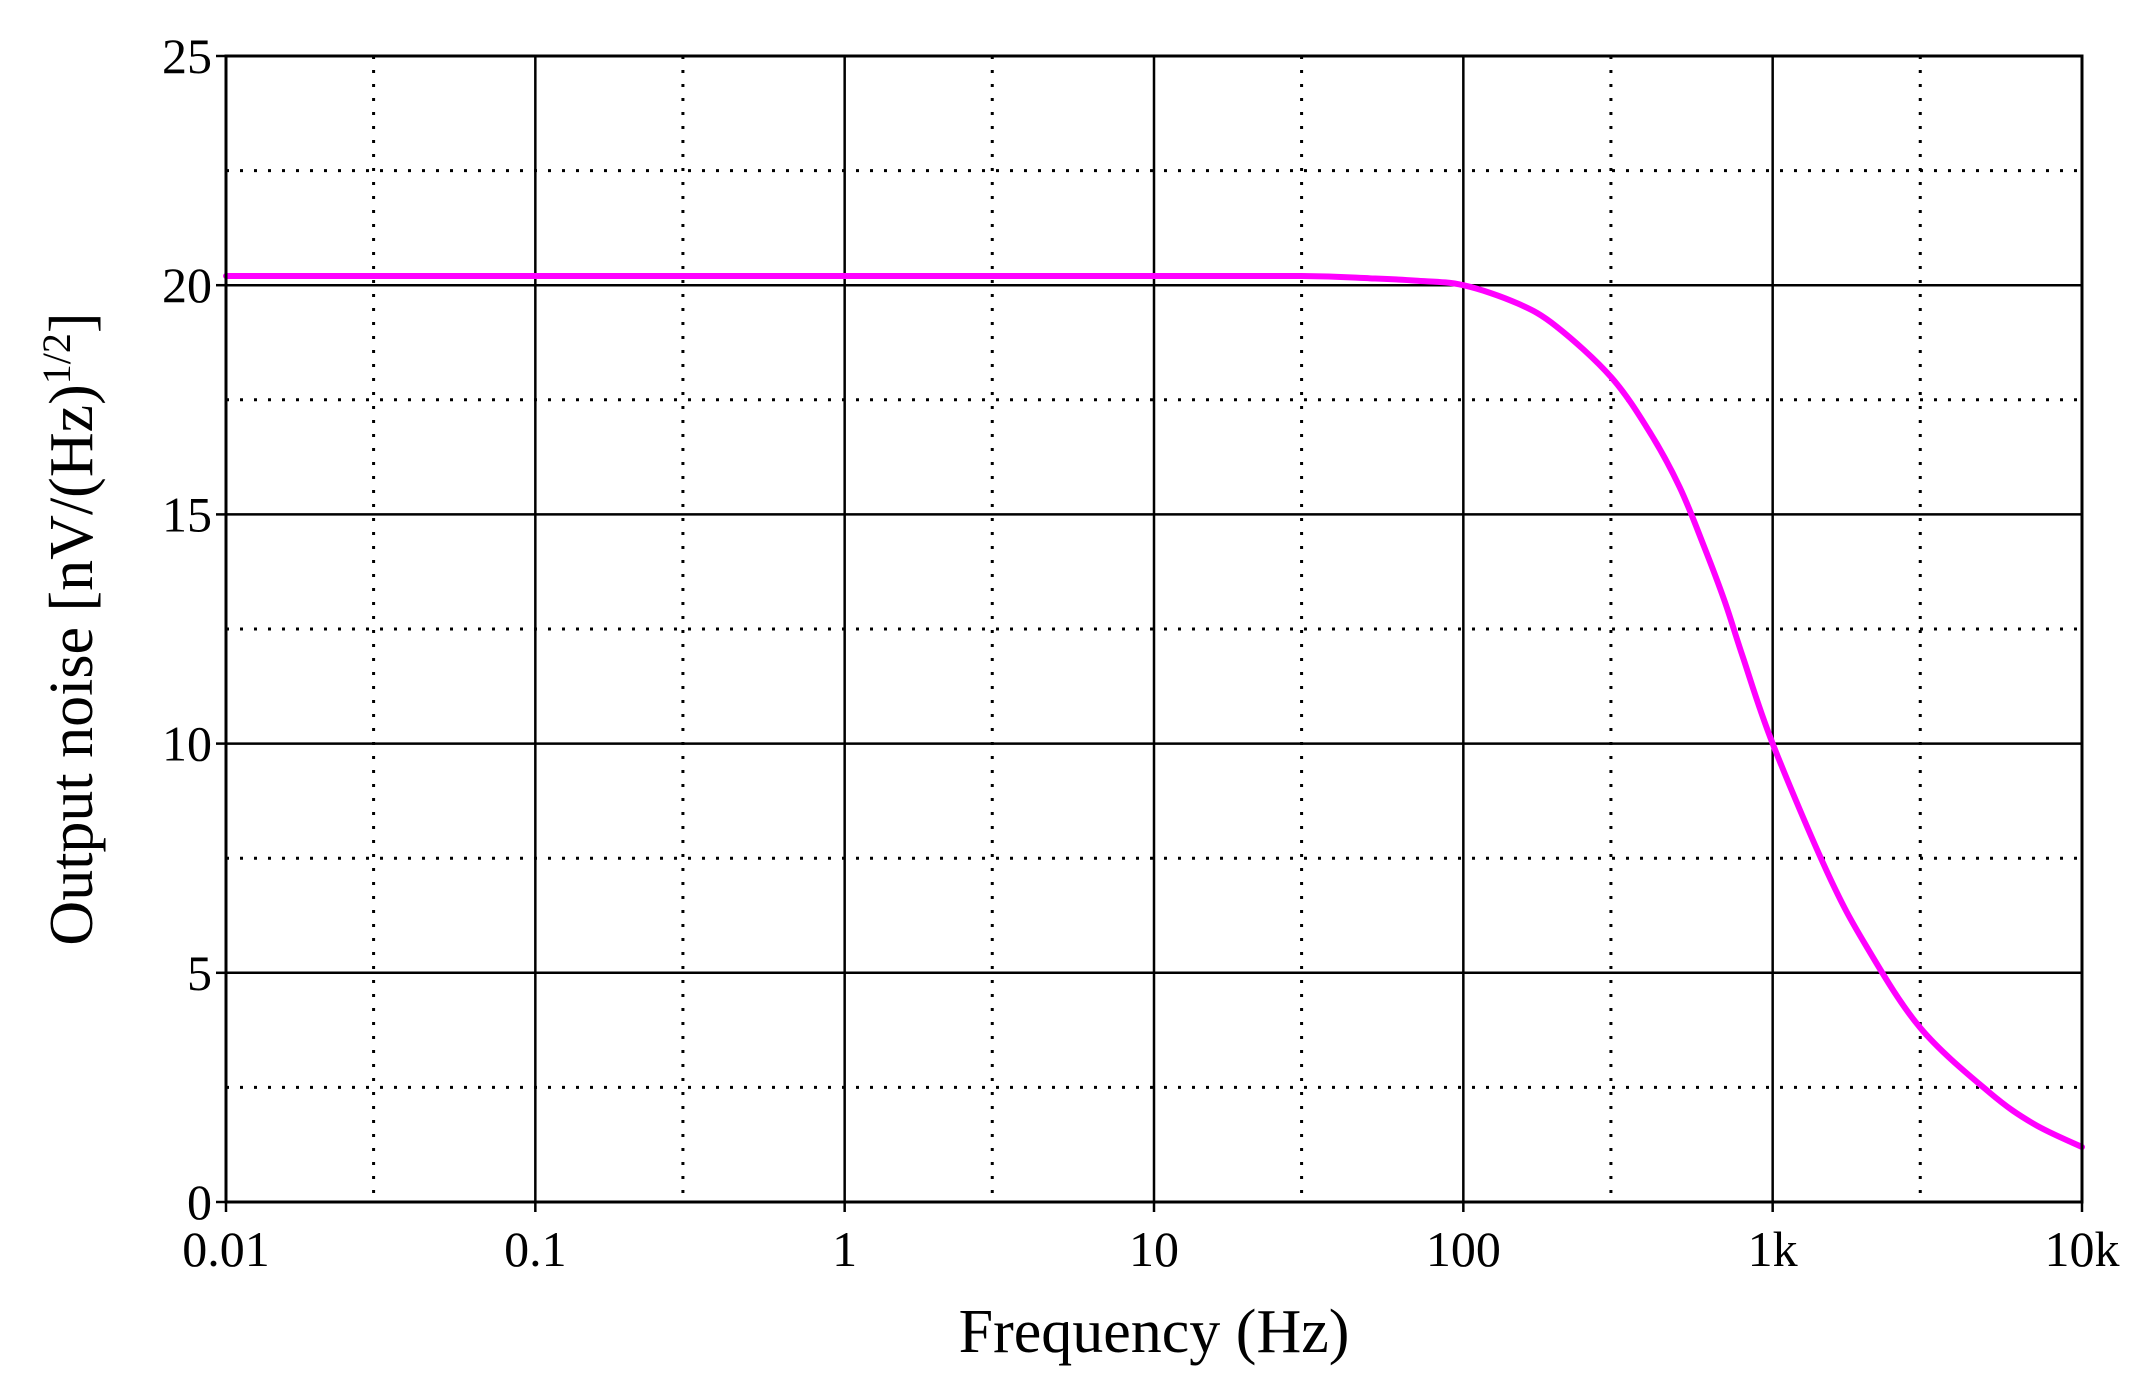 This screenshot has height=1384, width=2142. Describe the element at coordinates (187, 285) in the screenshot. I see `y-tick-label: 20` at that location.